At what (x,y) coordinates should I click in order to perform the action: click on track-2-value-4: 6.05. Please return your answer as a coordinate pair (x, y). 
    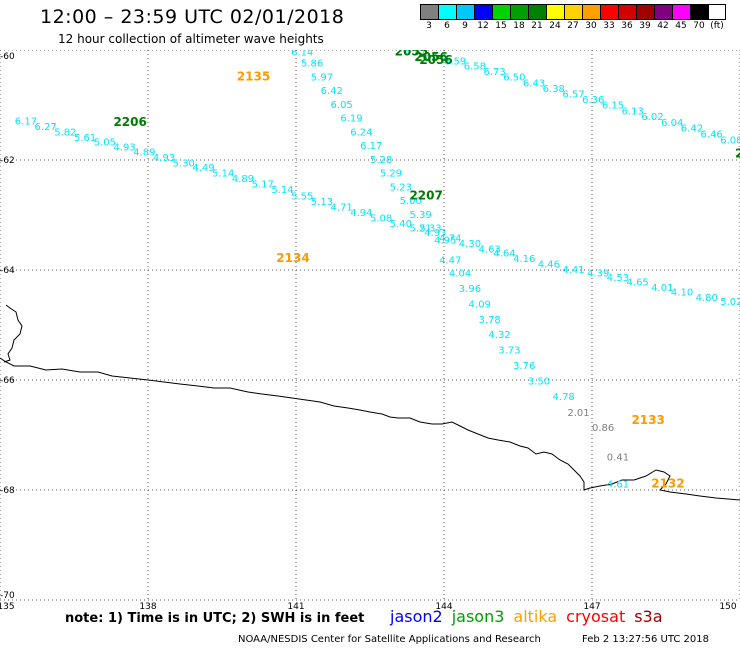
    Looking at the image, I should click on (342, 105).